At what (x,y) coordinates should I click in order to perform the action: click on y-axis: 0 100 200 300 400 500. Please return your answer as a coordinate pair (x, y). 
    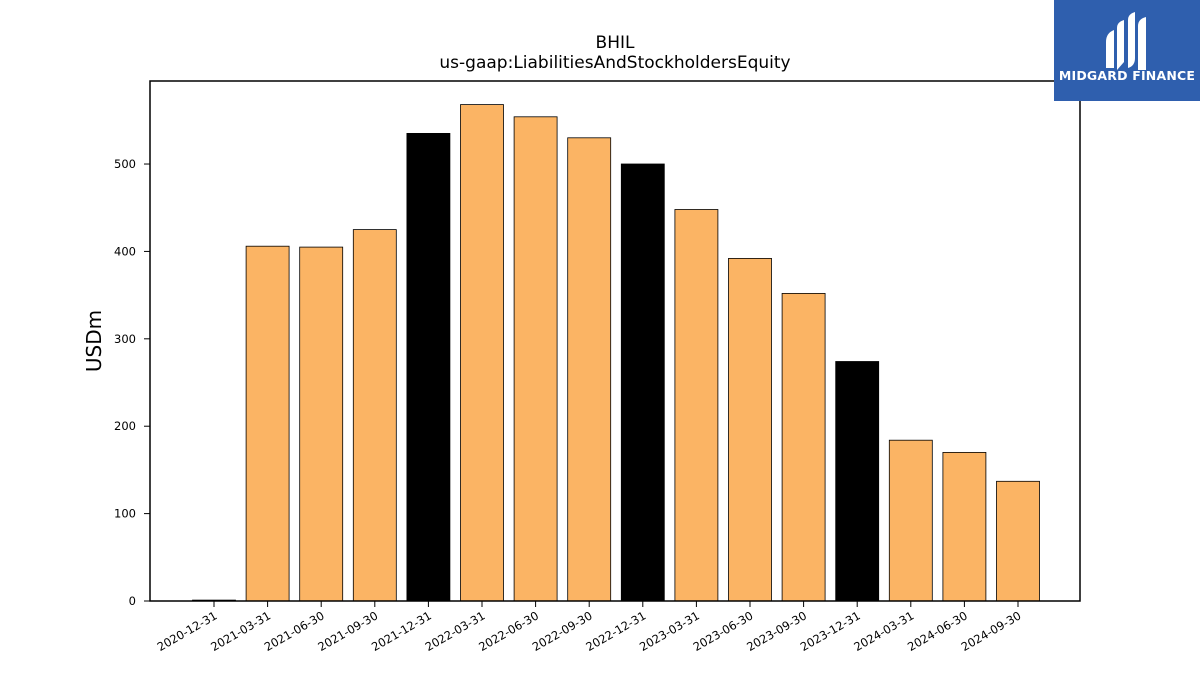
    Looking at the image, I should click on (132, 382).